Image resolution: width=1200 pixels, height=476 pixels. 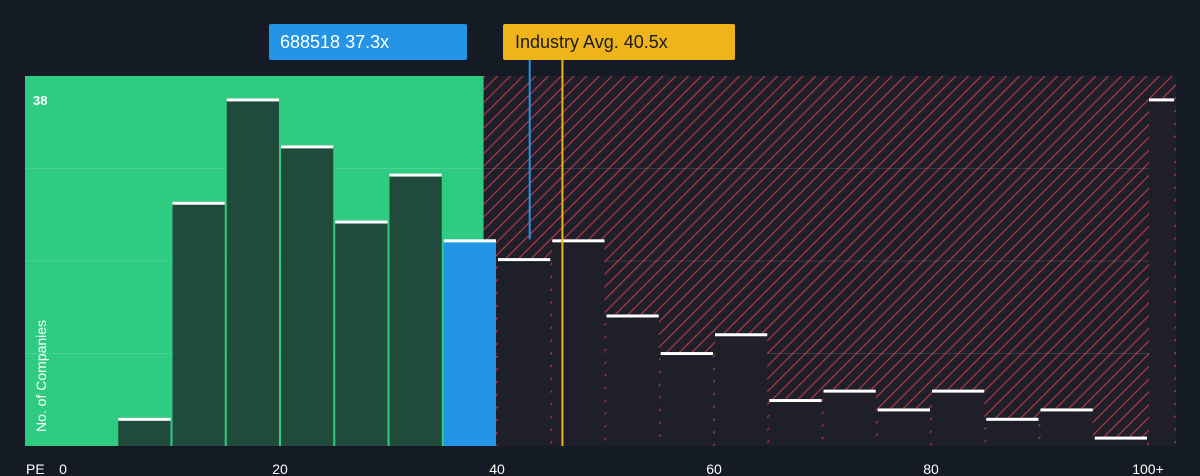 What do you see at coordinates (931, 468) in the screenshot?
I see `x-tick-label-5: 80` at bounding box center [931, 468].